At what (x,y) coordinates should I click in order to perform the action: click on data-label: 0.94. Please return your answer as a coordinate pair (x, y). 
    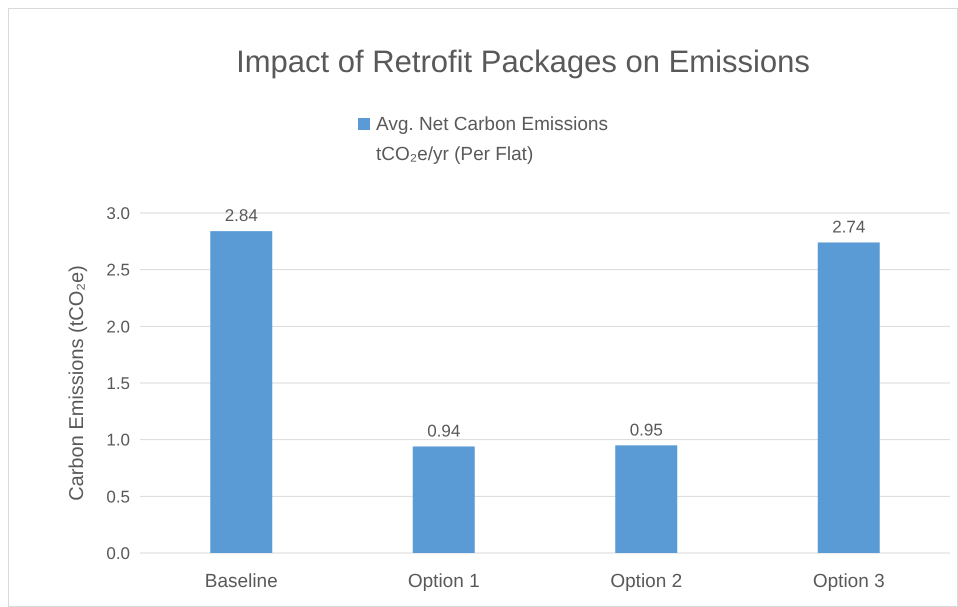
    Looking at the image, I should click on (443, 430).